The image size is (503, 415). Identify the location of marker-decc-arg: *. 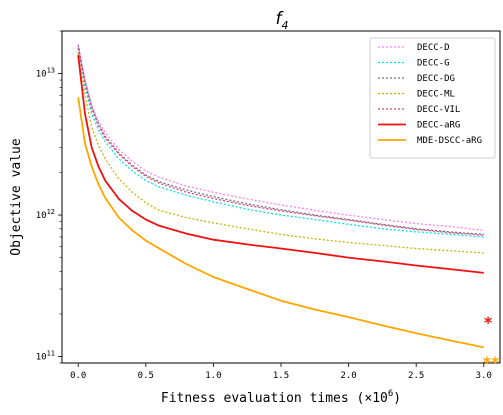
(488, 322).